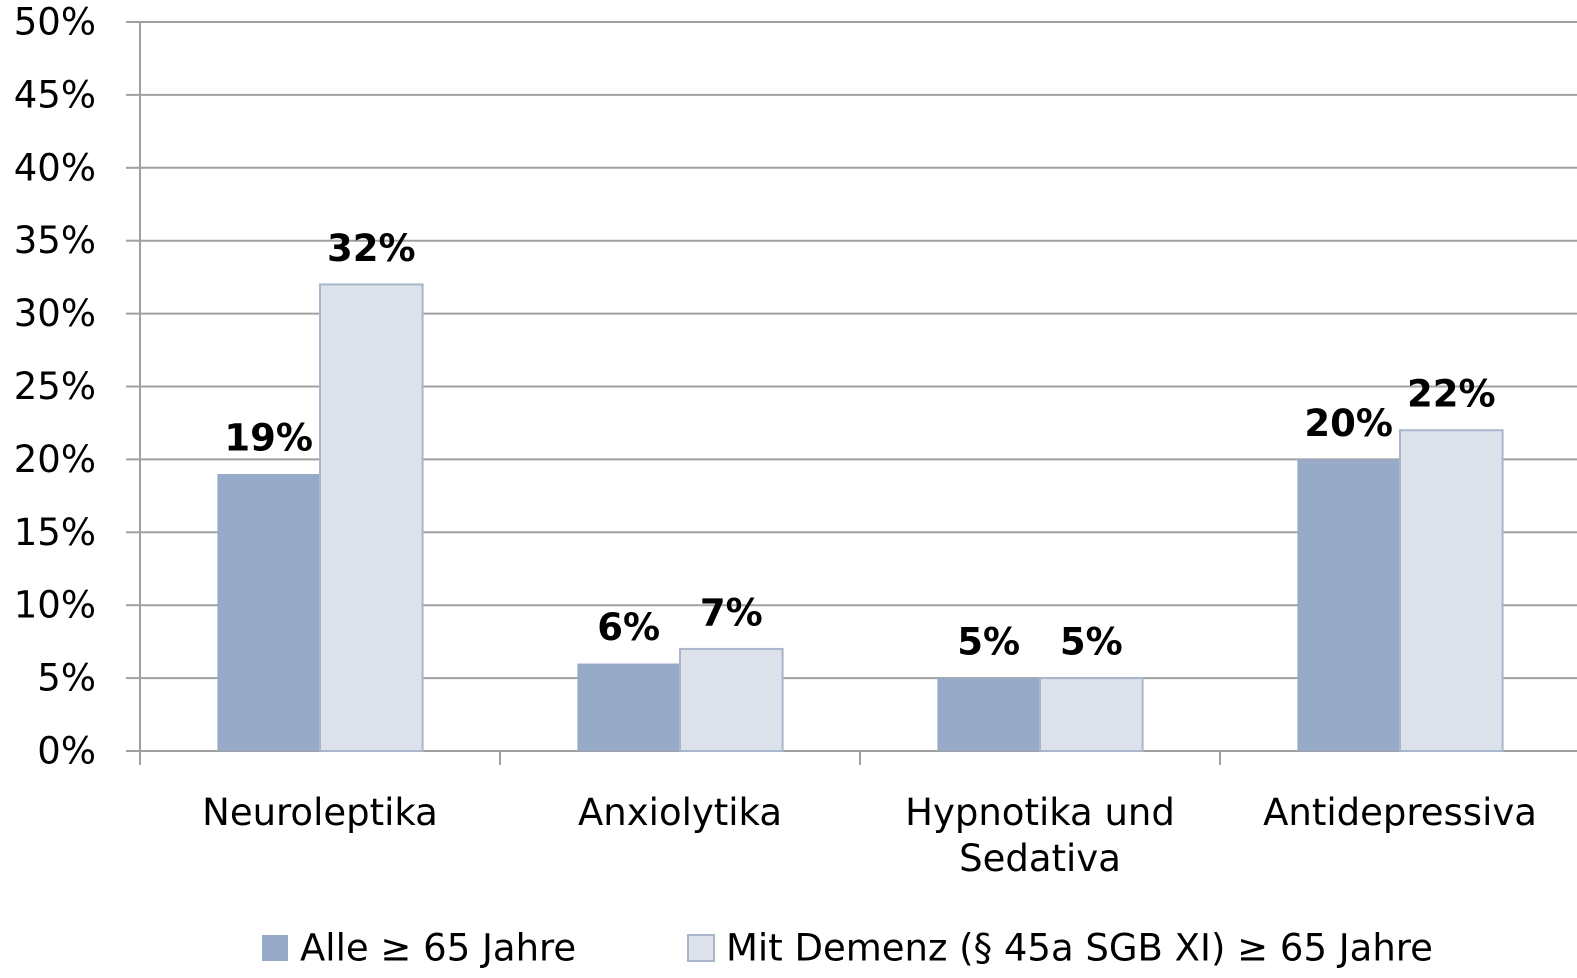 The width and height of the screenshot is (1577, 978). What do you see at coordinates (55, 605) in the screenshot?
I see `y-tick-label: 10%` at bounding box center [55, 605].